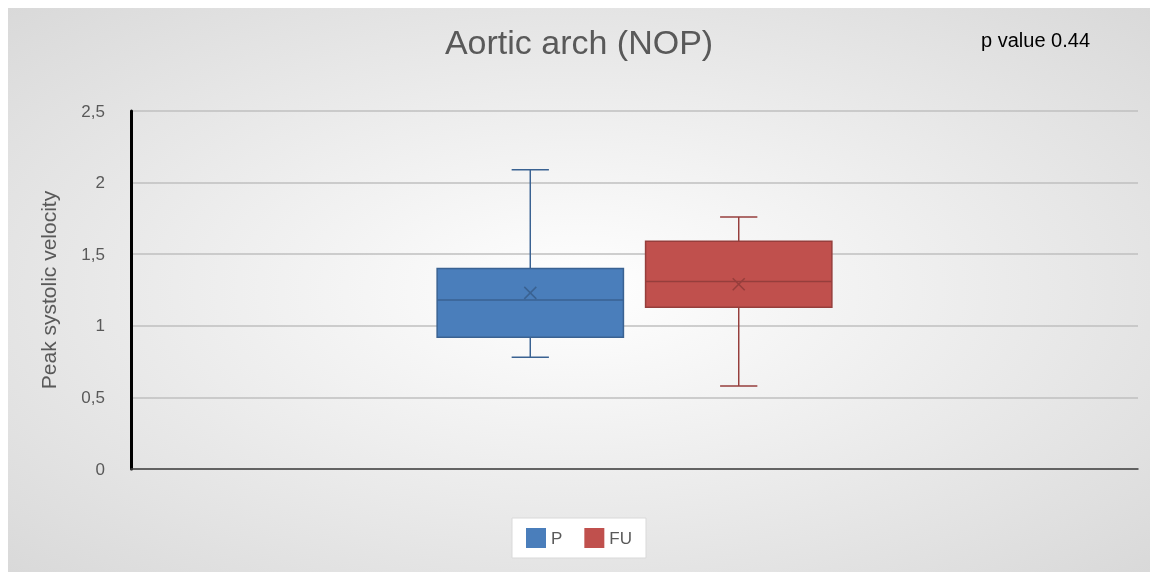 The image size is (1158, 580). What do you see at coordinates (557, 538) in the screenshot?
I see `legend-label: P` at bounding box center [557, 538].